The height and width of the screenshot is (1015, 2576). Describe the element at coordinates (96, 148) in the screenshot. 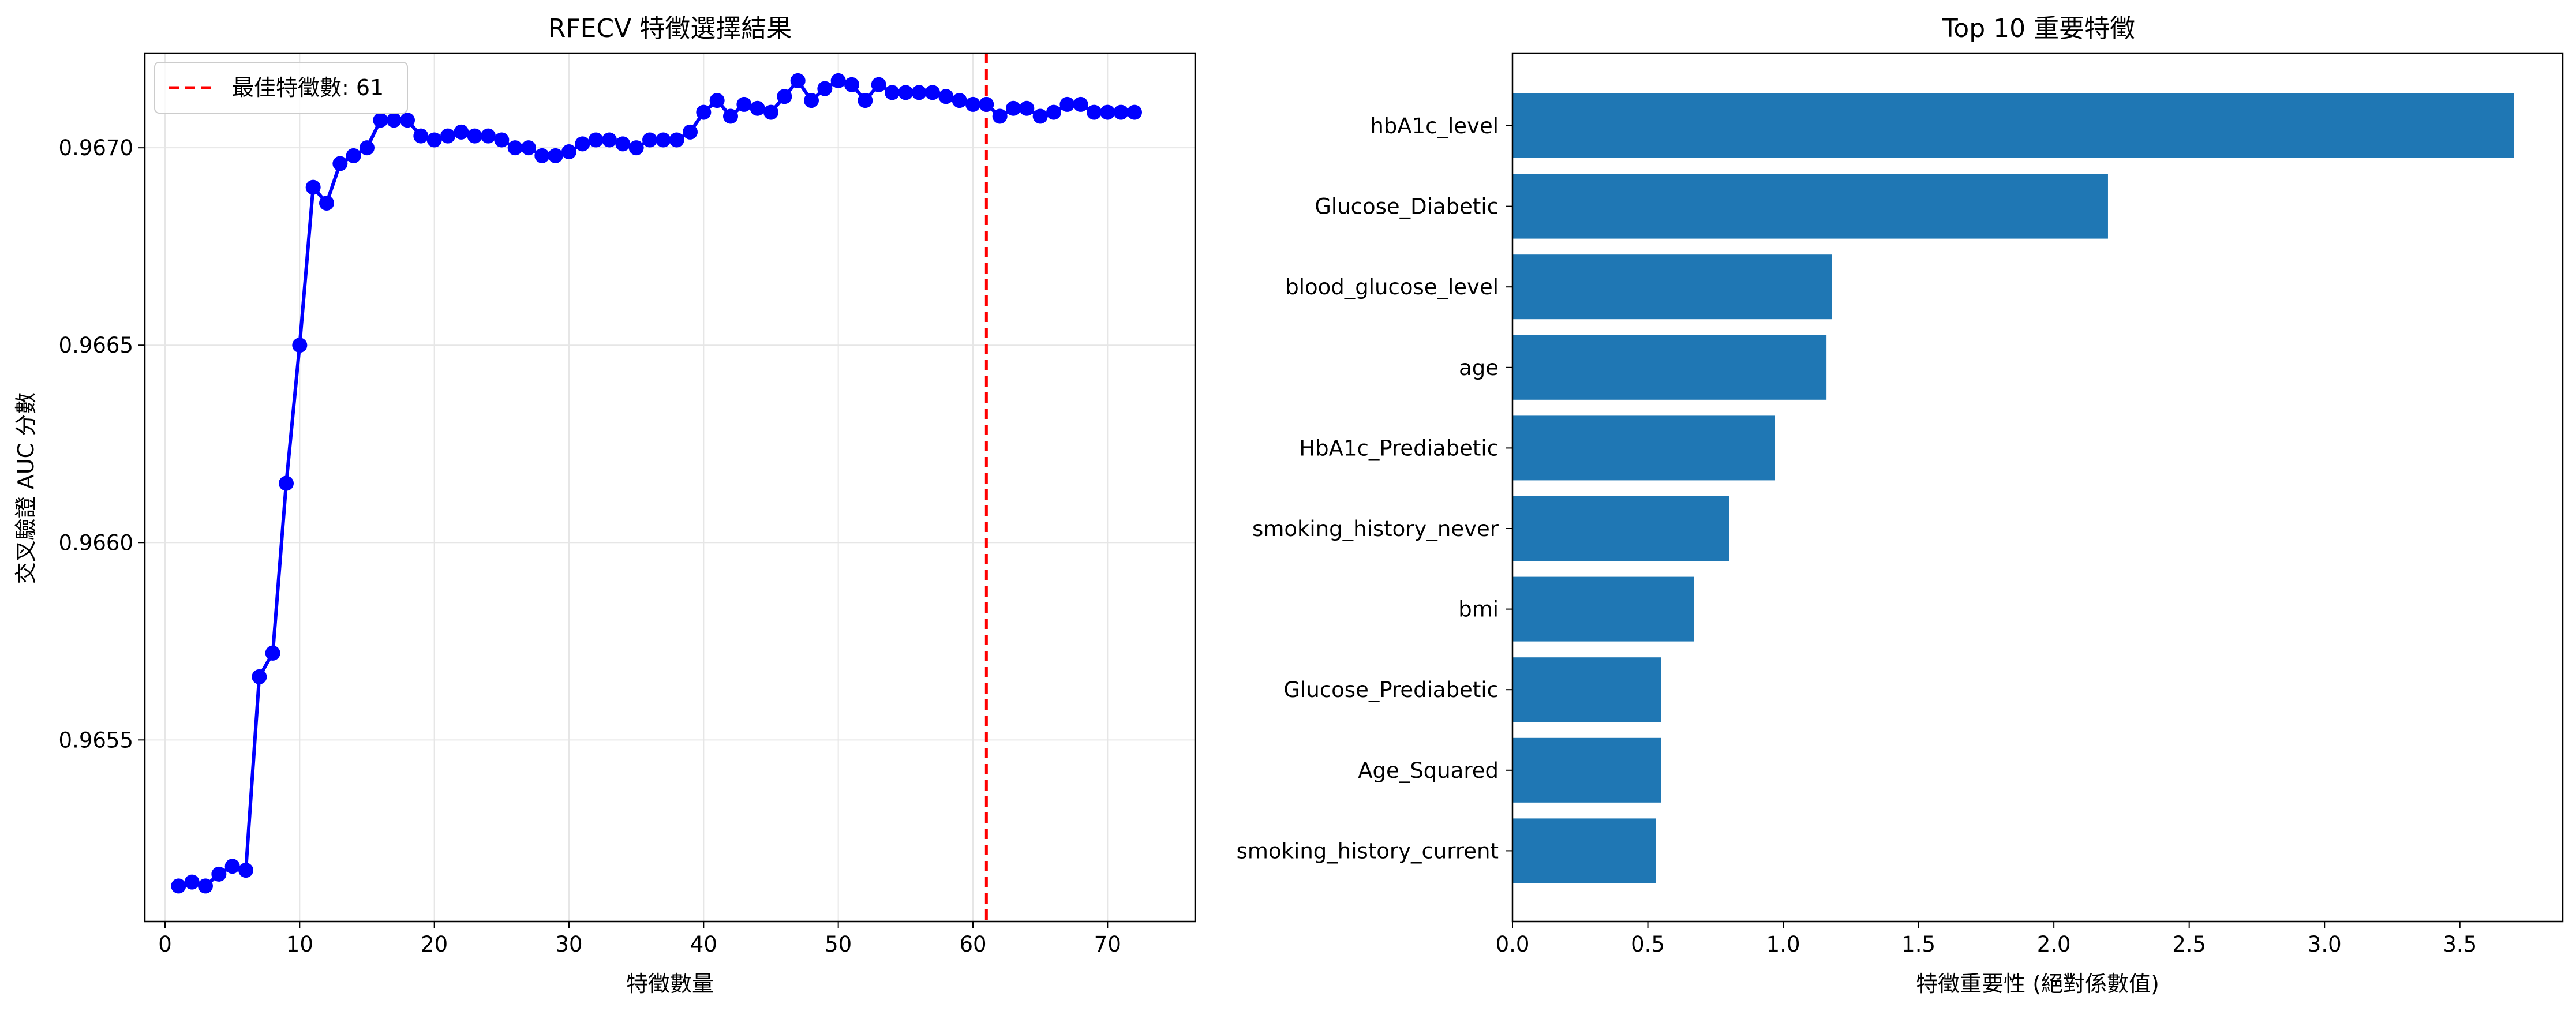

I see `y-tick-label: 0.9670` at that location.